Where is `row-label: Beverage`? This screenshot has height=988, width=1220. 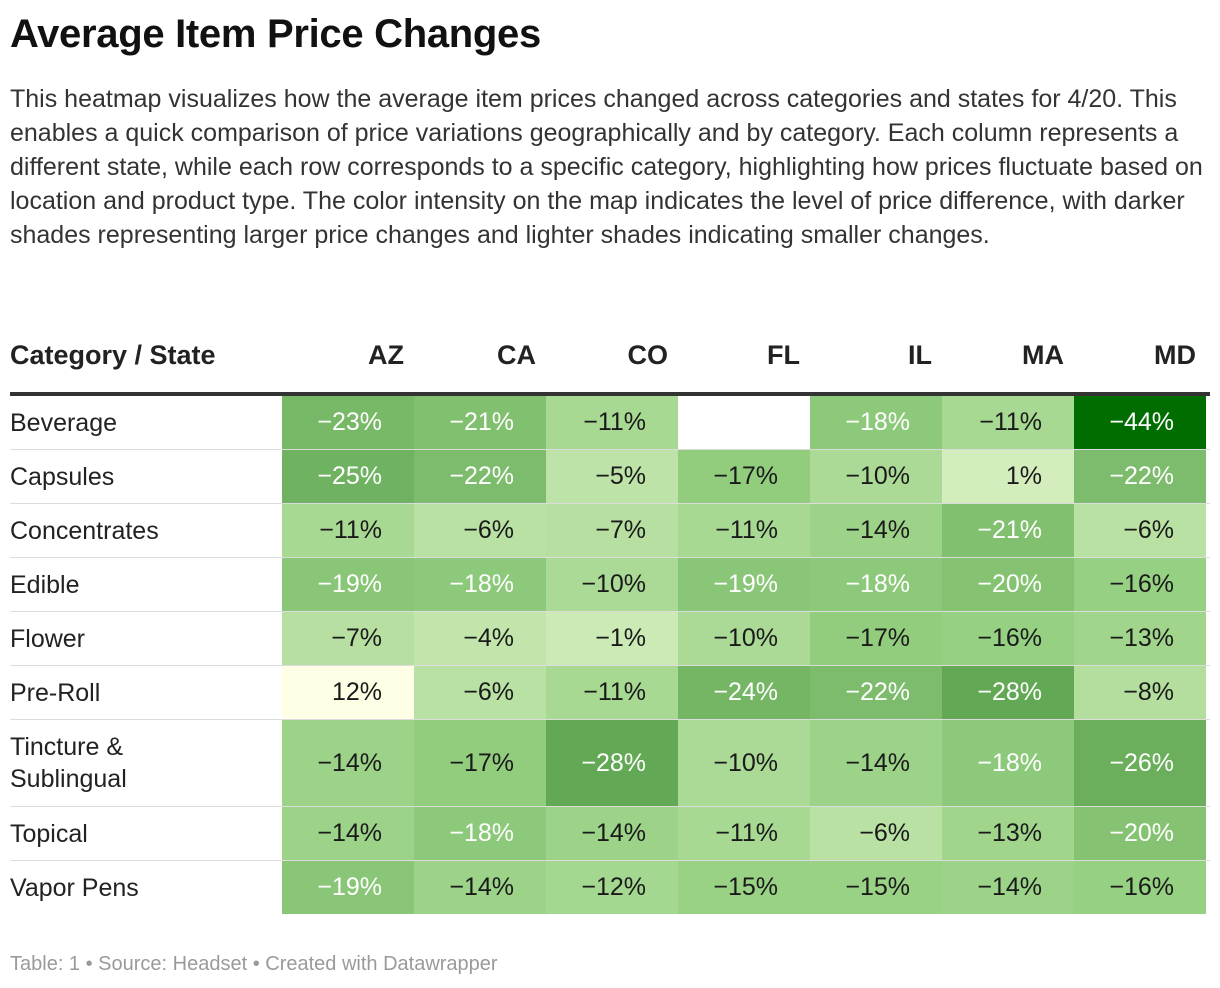 row-label: Beverage is located at coordinates (64, 422).